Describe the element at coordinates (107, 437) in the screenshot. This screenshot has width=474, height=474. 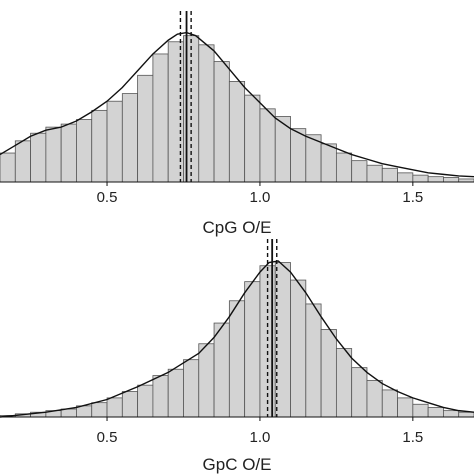
I see `gpc-x-tick-label-0: 0.5` at that location.